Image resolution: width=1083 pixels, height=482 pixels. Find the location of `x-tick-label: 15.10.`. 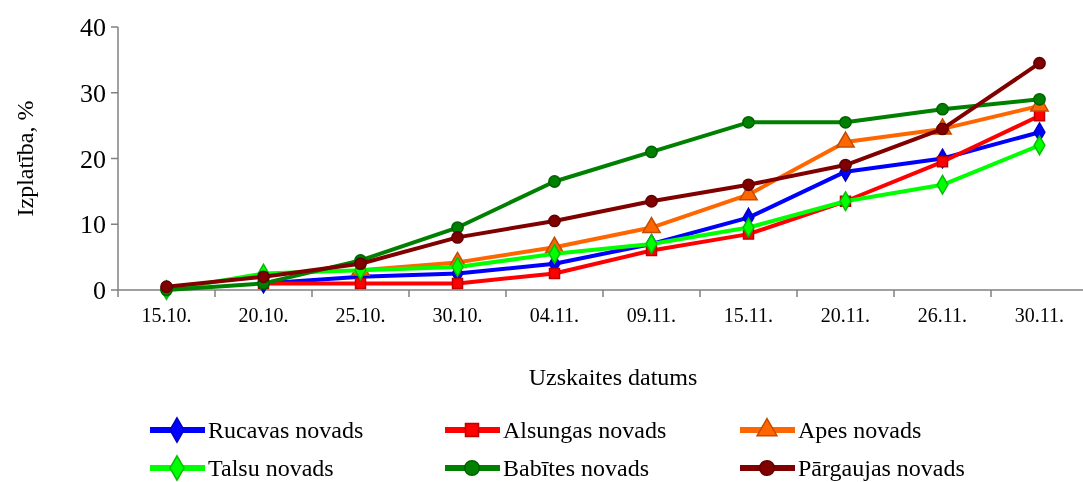

x-tick-label: 15.10. is located at coordinates (166, 315).